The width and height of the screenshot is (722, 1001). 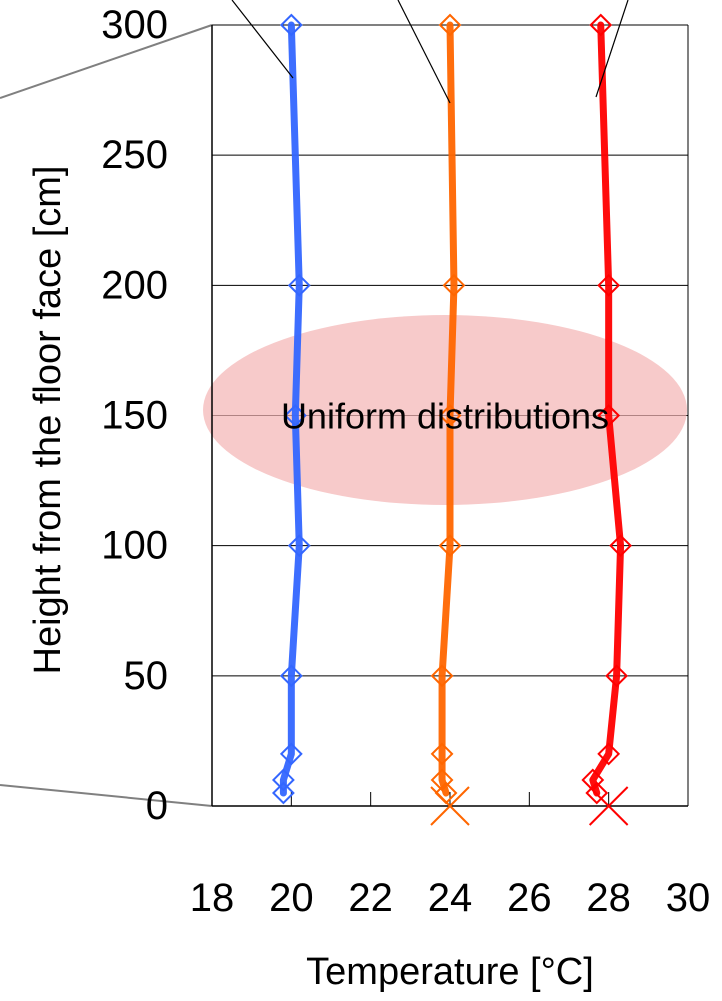 I want to click on series-callout-lines, so click(x=430, y=52).